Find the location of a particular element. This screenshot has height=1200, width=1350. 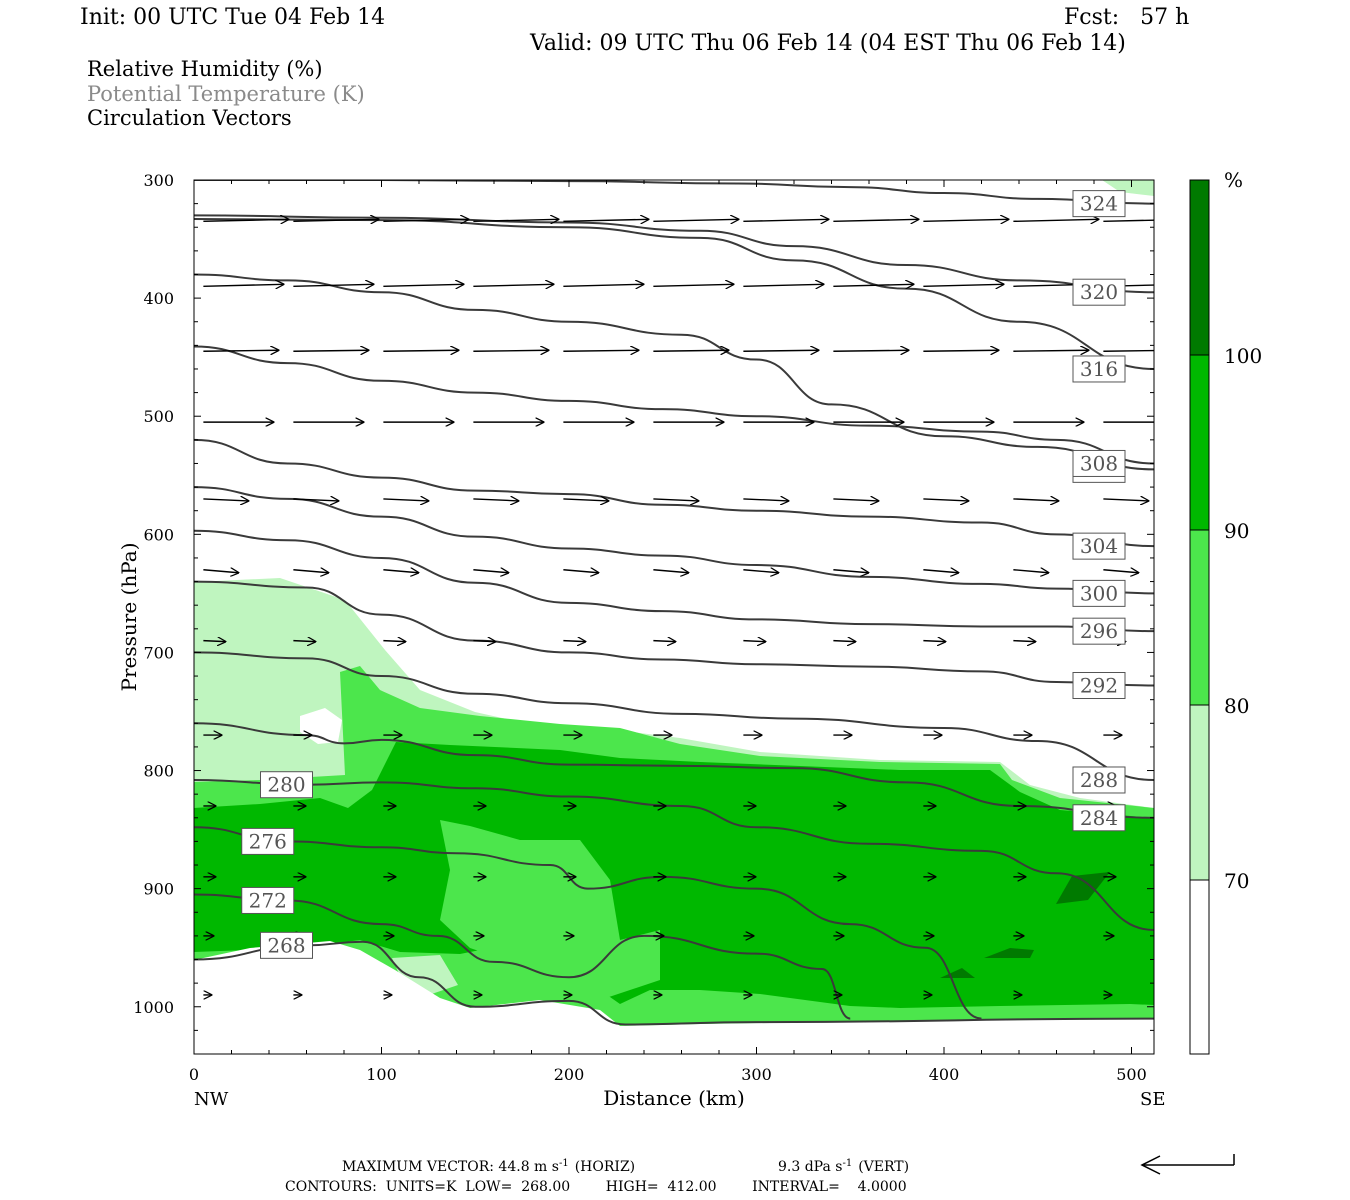

max-vector-exp-2: -1 is located at coordinates (847, 1163).